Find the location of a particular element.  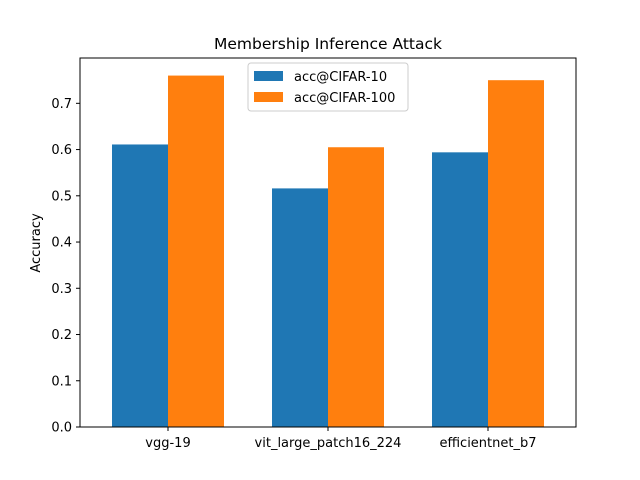

y-tick-label: 0.5 is located at coordinates (61, 196).